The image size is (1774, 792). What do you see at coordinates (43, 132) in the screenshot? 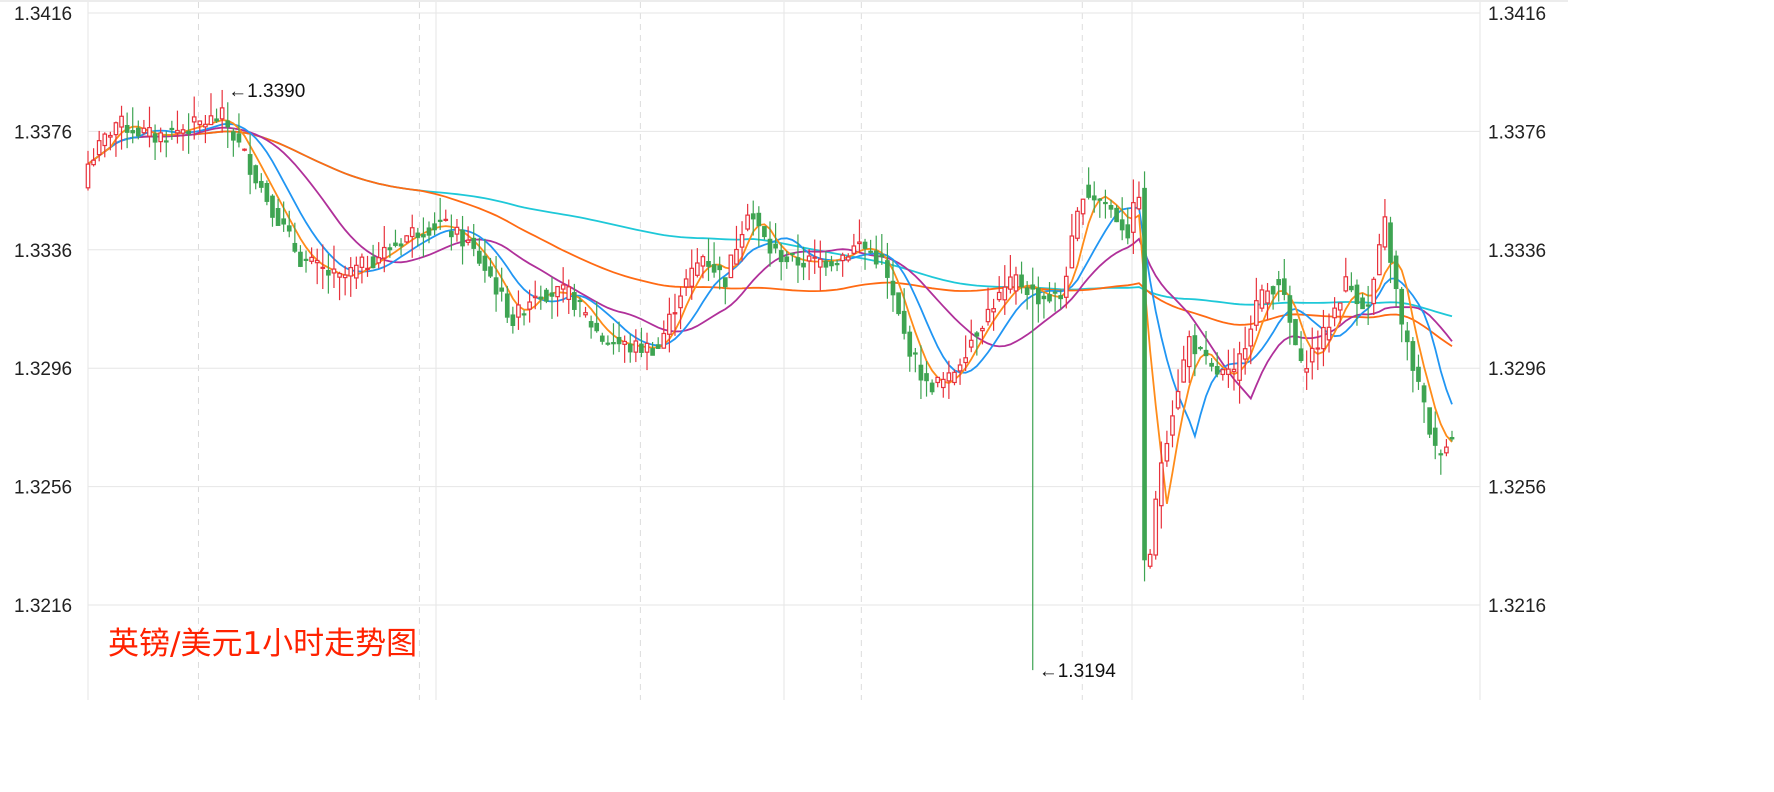
I see `y-tick-label-left: 1.3376` at bounding box center [43, 132].